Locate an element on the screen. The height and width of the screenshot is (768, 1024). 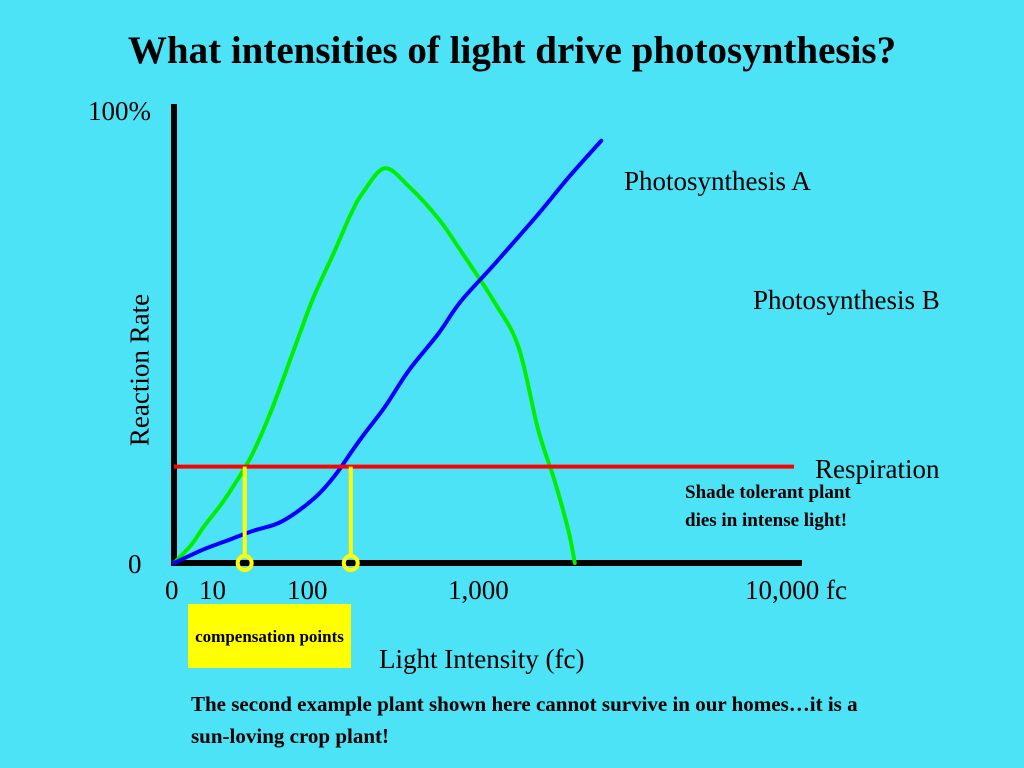
compensation-points-callout: compensation points is located at coordinates (269, 636).